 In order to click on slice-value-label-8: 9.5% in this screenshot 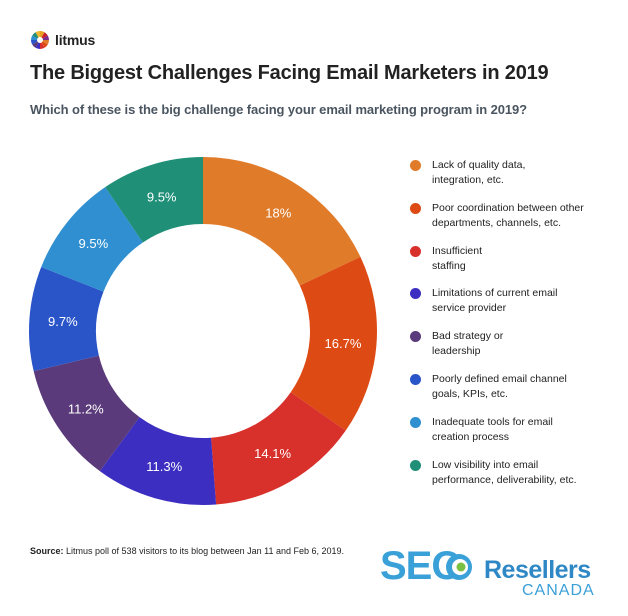, I will do `click(162, 197)`.